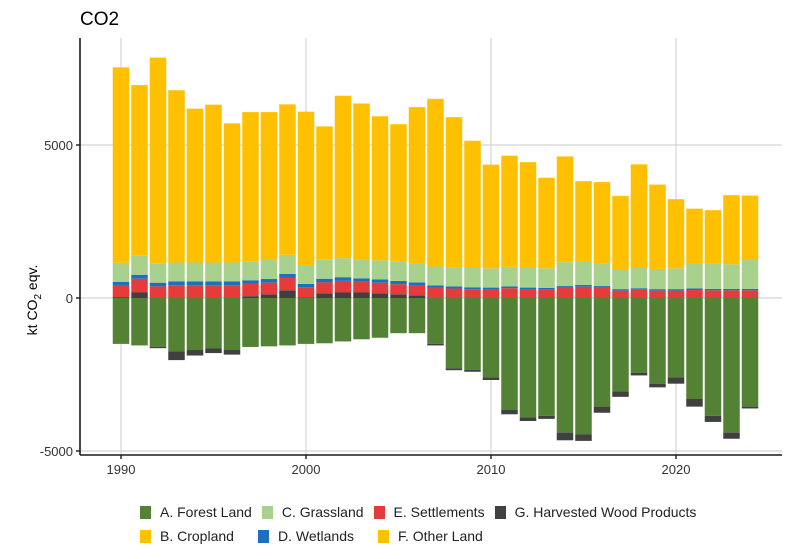 The width and height of the screenshot is (800, 559). Describe the element at coordinates (250, 297) in the screenshot. I see `bar-segment-g-harvested-wood-products-1997` at that location.